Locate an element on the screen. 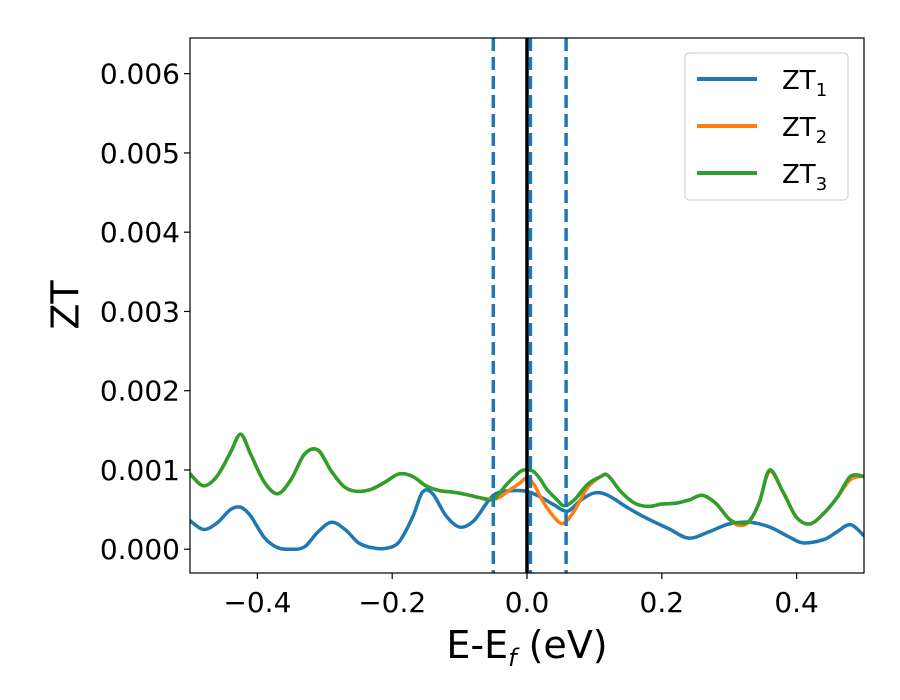 Image resolution: width=900 pixels, height=700 pixels. legend-box is located at coordinates (766, 126).